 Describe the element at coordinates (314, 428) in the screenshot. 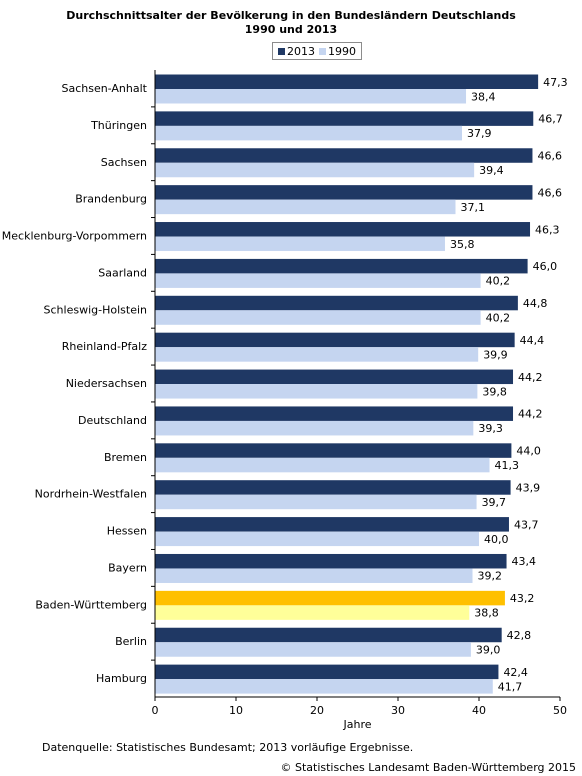

I see `bar-1990-deutschland` at that location.